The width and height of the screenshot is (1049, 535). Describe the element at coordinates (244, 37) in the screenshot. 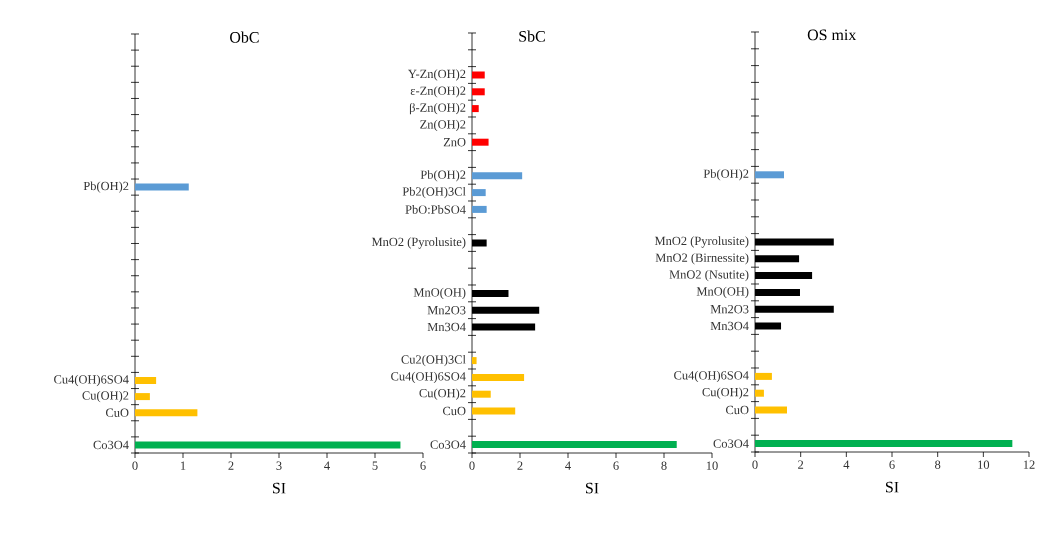

I see `chart-title: ObC` at that location.